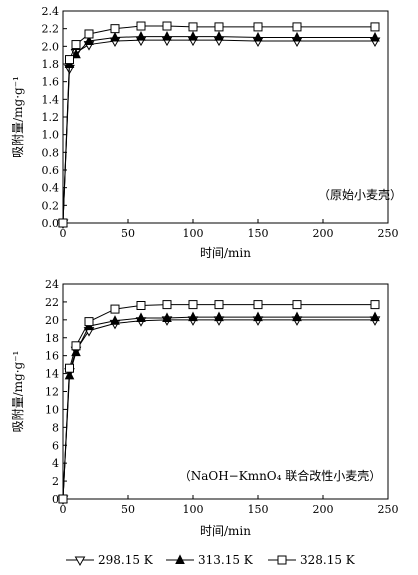  I want to click on y-tick-label: 0.0, so click(51, 223).